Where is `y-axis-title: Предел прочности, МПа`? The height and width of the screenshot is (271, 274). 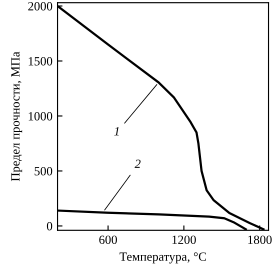 y-axis-title: Предел прочности, МПа is located at coordinates (16, 117).